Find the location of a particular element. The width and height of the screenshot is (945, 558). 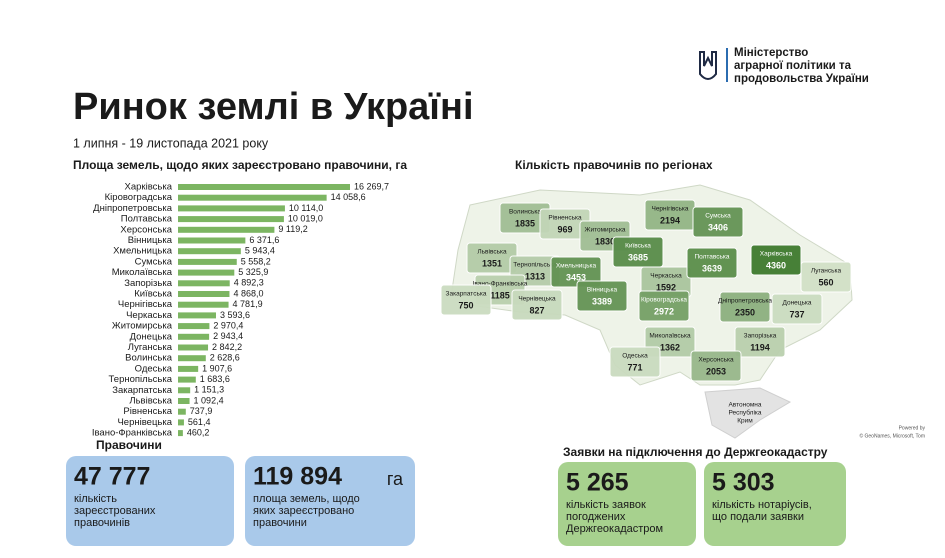

category-label: Харківська is located at coordinates (149, 187).